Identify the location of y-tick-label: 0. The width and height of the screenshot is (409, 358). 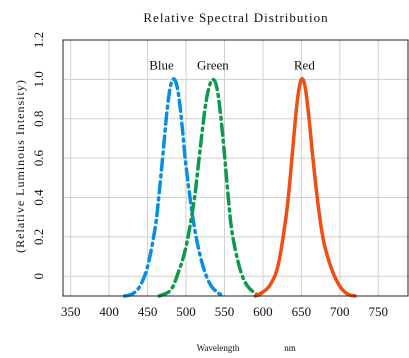
(38, 276).